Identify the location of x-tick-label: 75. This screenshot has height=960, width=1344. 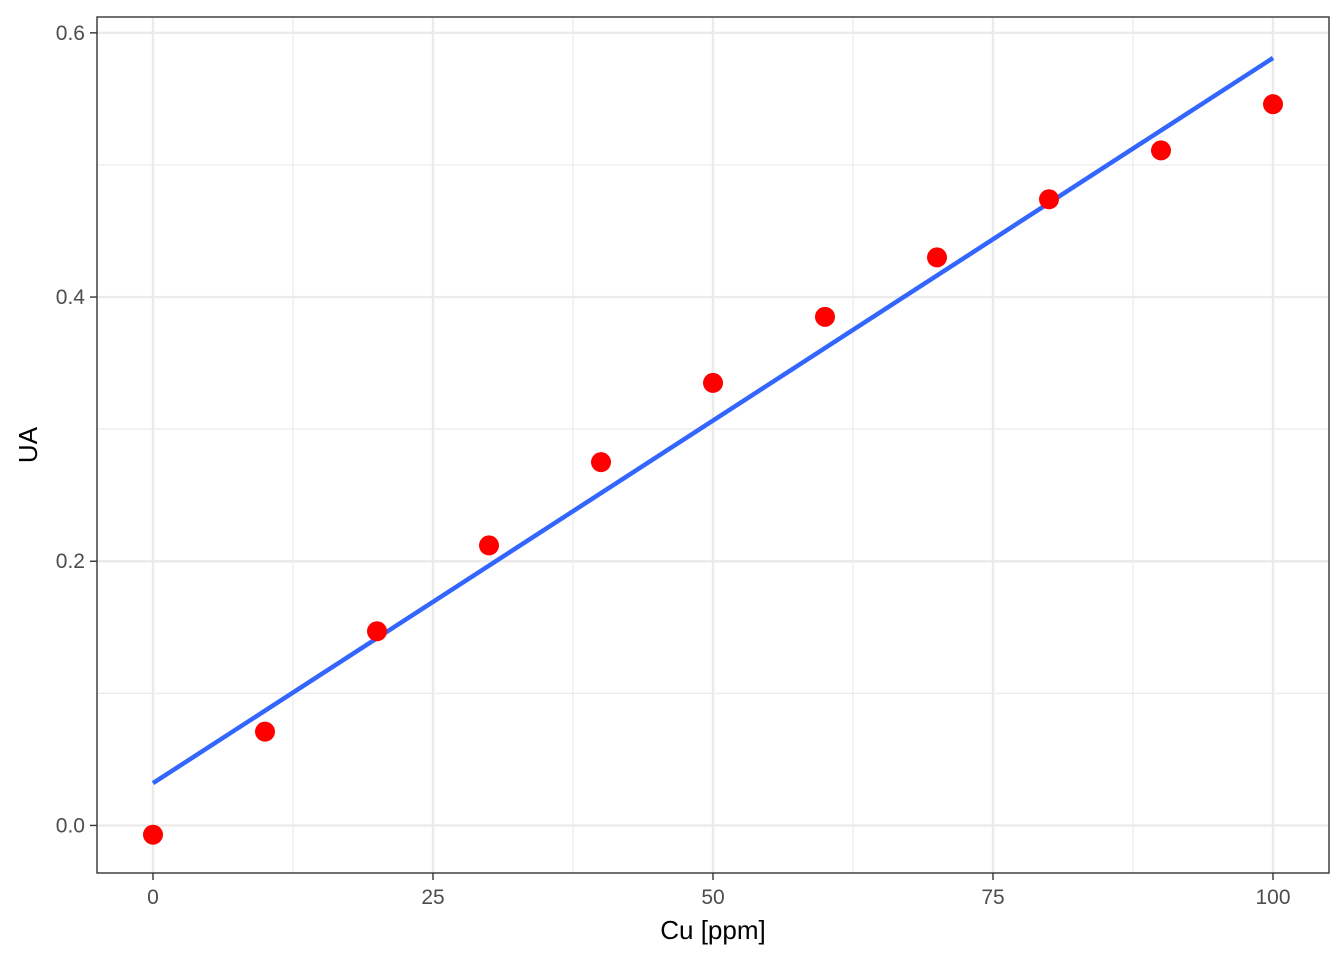
(992, 897).